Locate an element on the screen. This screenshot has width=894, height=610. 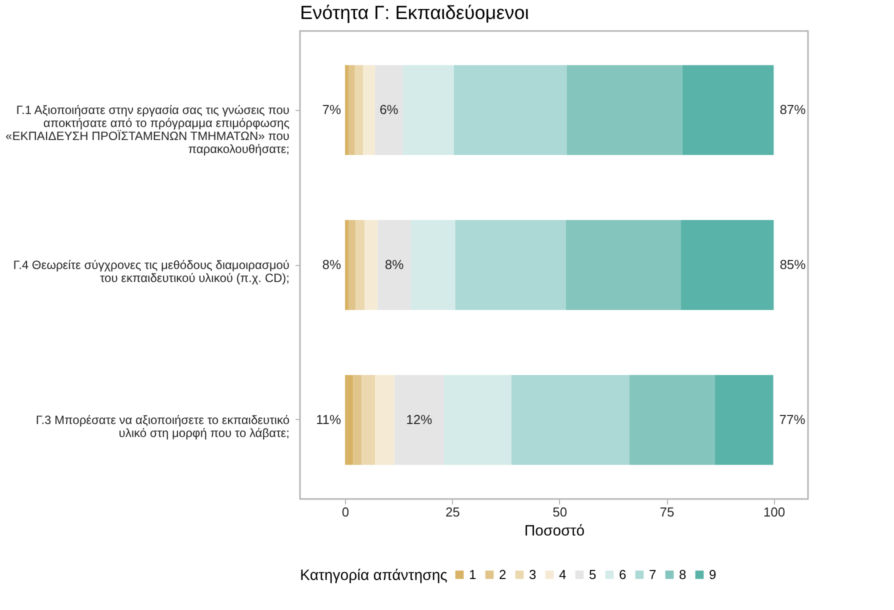
x-tick-label: 50 is located at coordinates (560, 512).